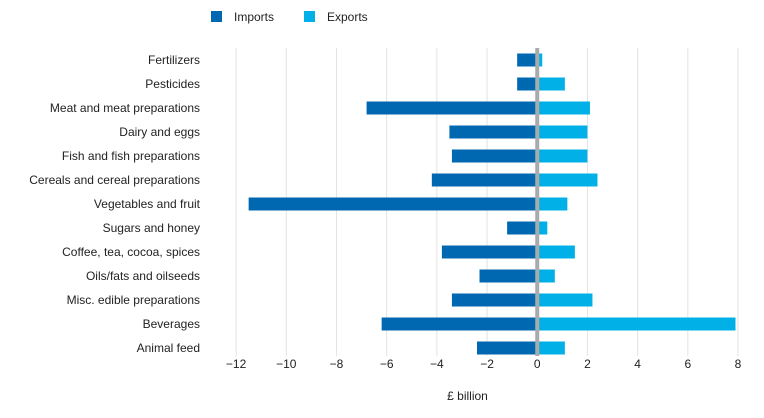 The height and width of the screenshot is (418, 764). Describe the element at coordinates (487, 364) in the screenshot. I see `x-tick-label: −2` at that location.